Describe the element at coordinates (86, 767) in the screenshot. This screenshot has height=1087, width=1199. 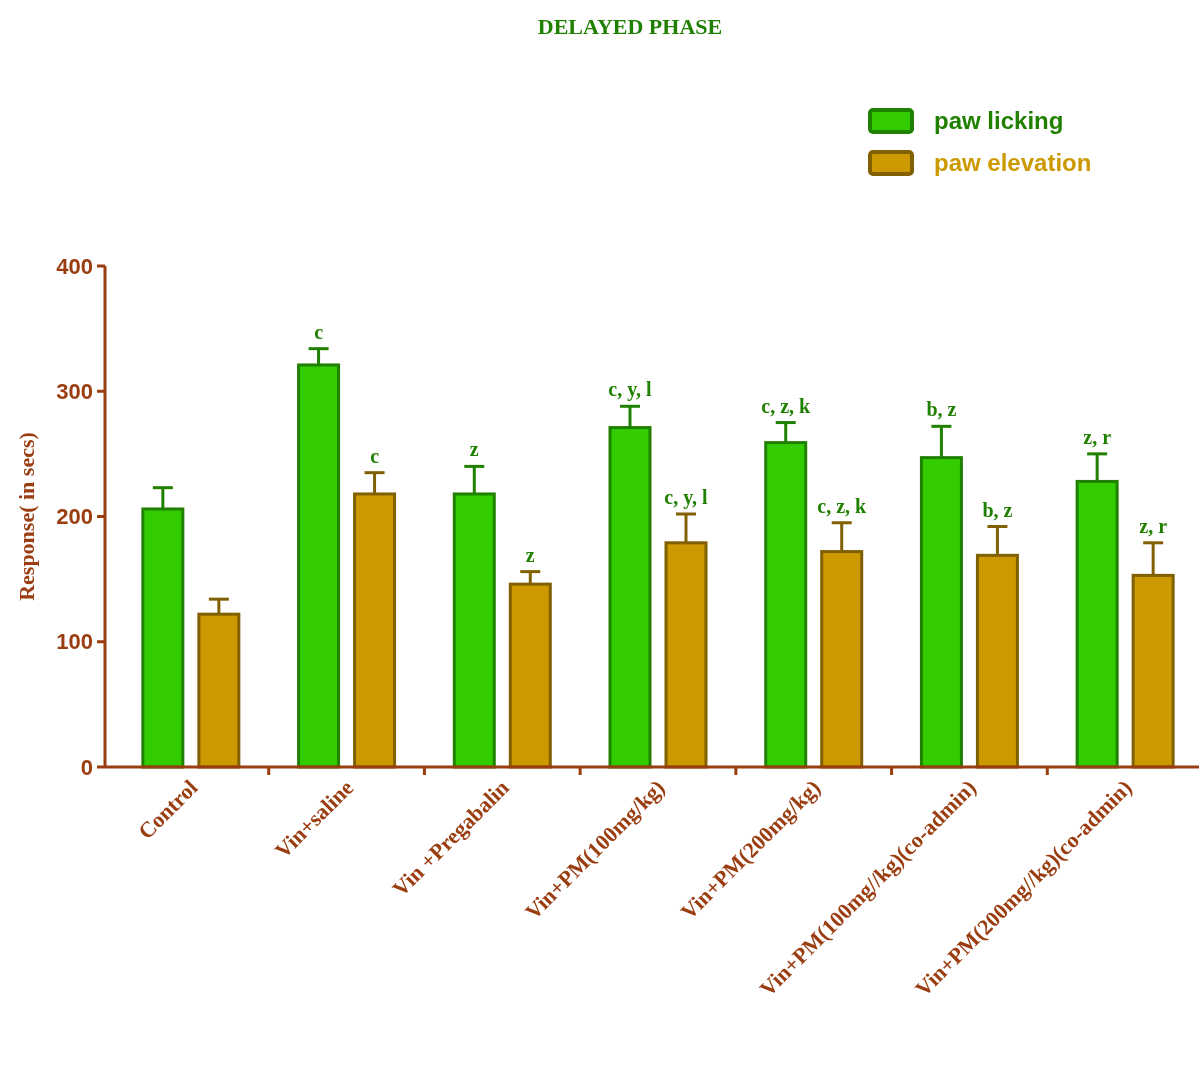
I see `y-tick-label: 0` at that location.